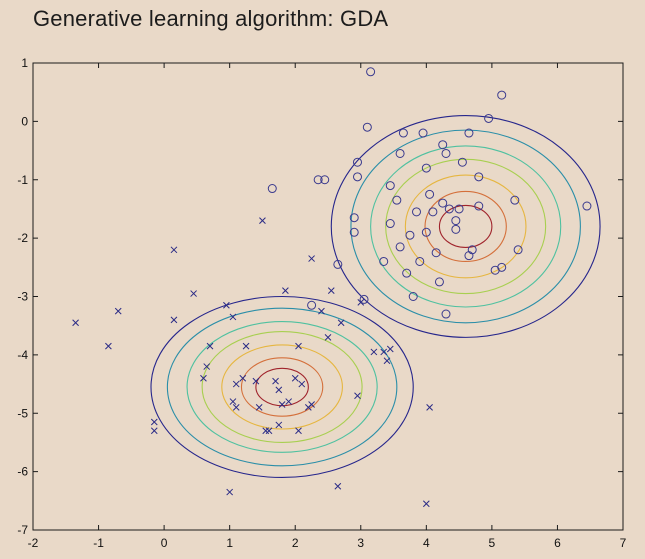 Image resolution: width=645 pixels, height=559 pixels. What do you see at coordinates (211, 18) in the screenshot?
I see `chart-title: Generative learning algorithm: GDA` at bounding box center [211, 18].